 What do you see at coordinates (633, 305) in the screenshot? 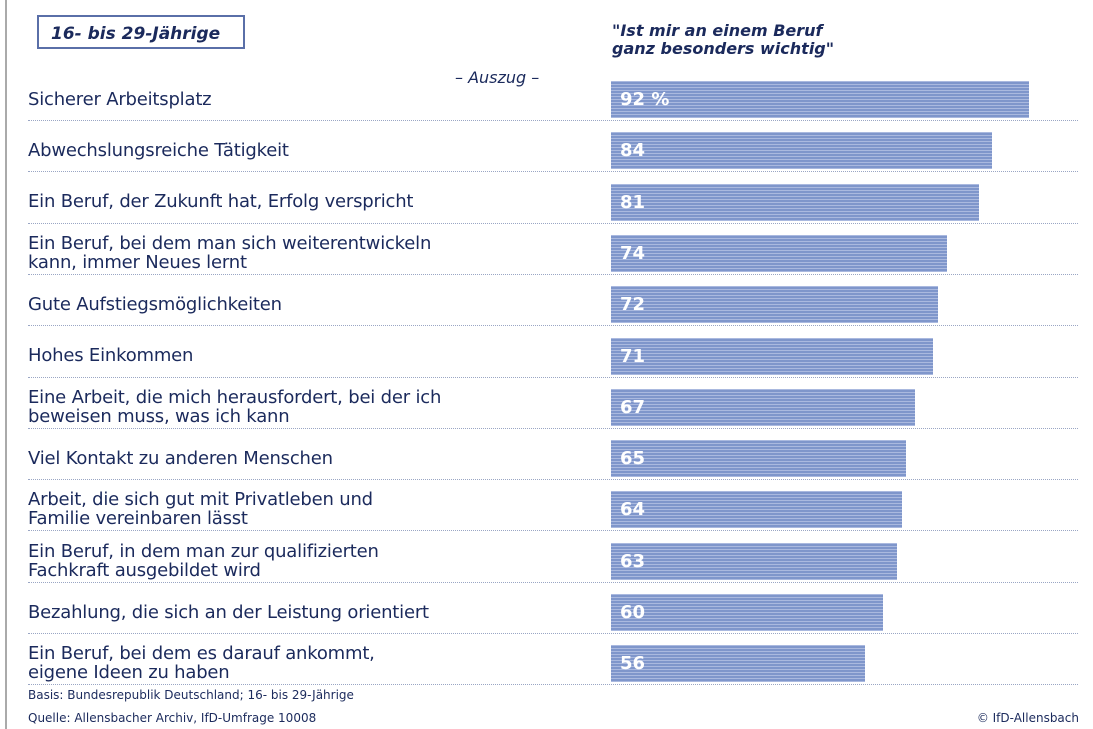
I see `value-label: 72` at bounding box center [633, 305].